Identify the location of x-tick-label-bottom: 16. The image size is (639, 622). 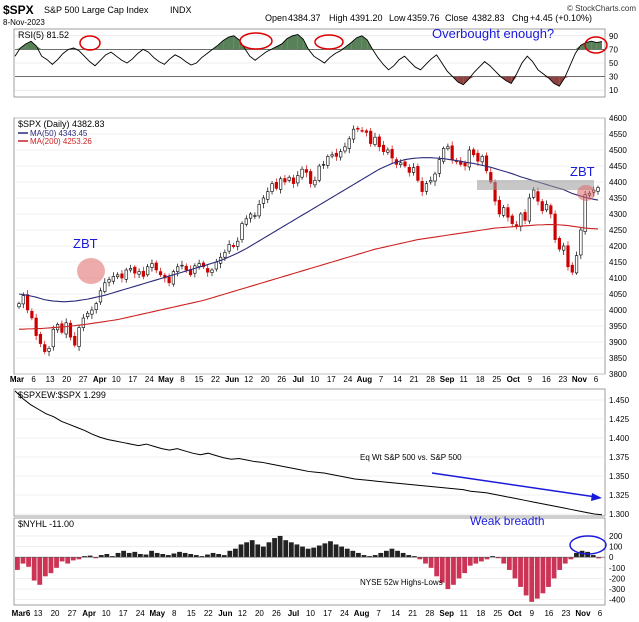
(548, 613).